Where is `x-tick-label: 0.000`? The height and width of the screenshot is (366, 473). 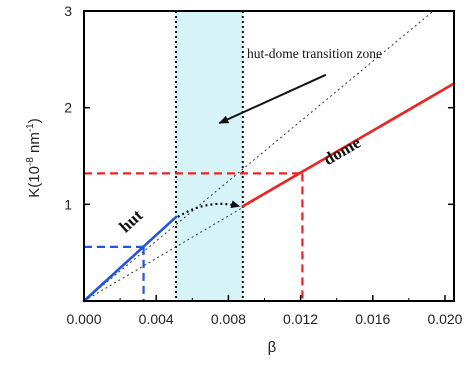
x-tick-label: 0.000 is located at coordinates (83, 319).